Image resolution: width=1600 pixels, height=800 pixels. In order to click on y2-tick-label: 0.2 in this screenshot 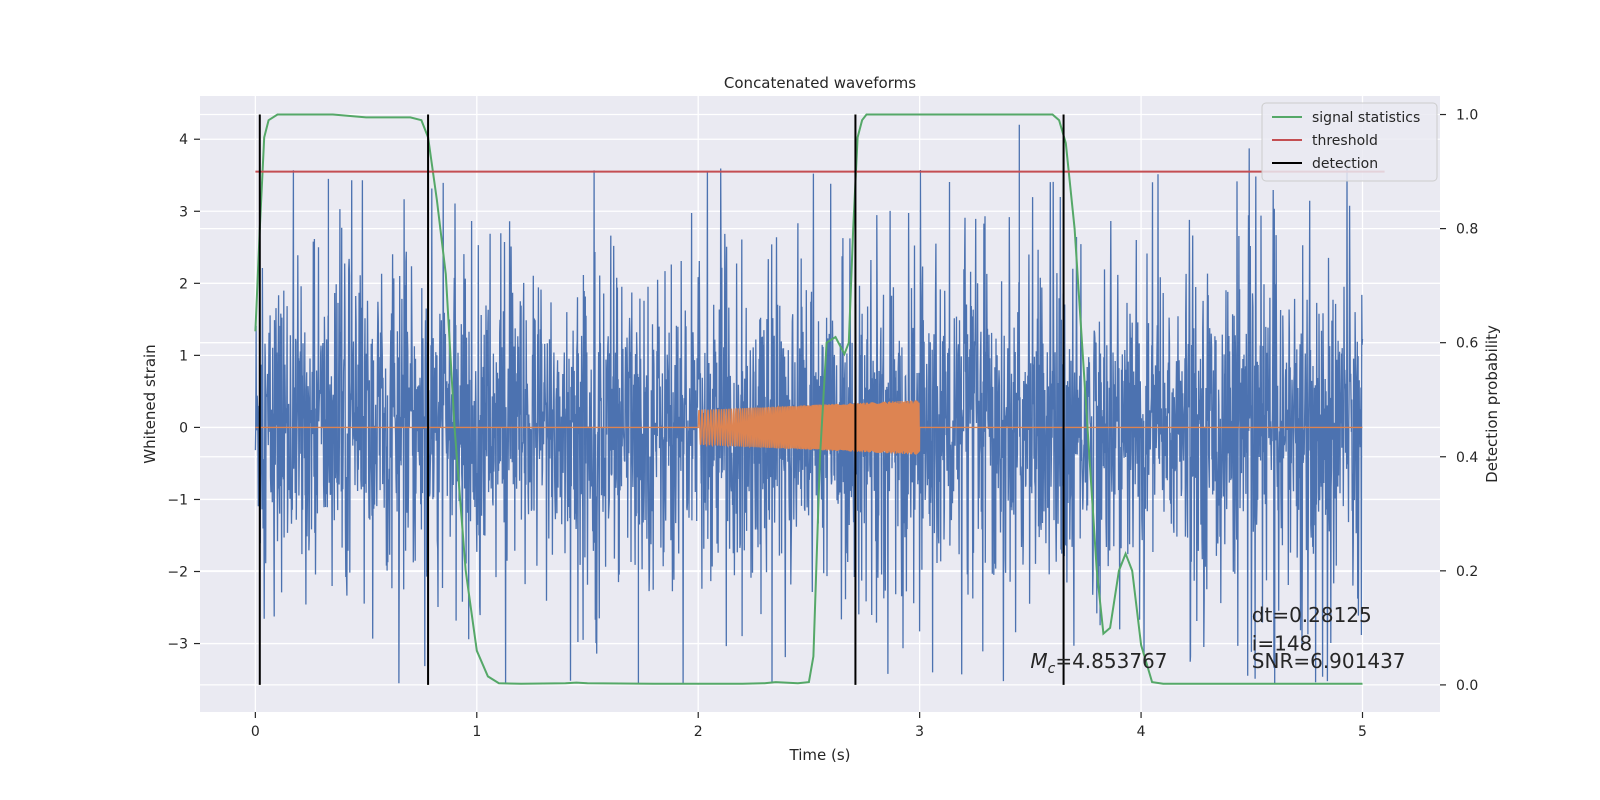, I will do `click(1467, 572)`.